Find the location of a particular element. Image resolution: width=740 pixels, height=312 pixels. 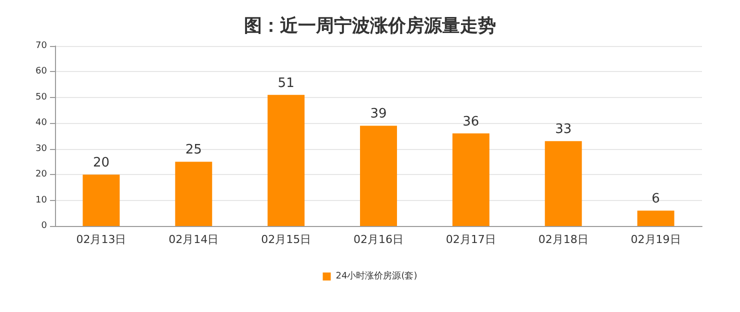

y-tick-label: 70 is located at coordinates (42, 46).